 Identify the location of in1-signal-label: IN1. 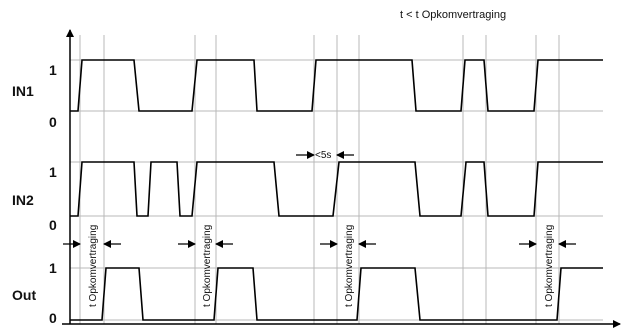
(23, 91).